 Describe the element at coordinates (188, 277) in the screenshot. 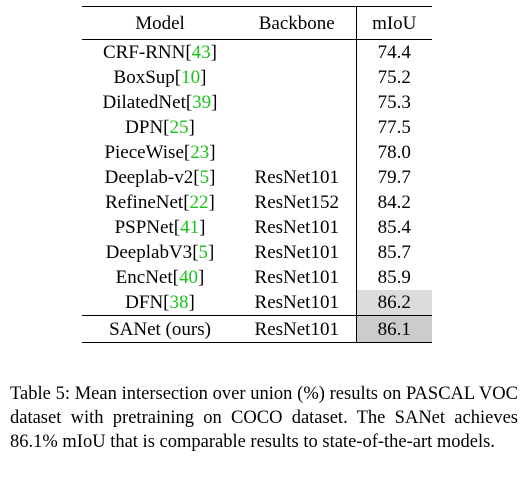

I see `citation-link: 40` at that location.